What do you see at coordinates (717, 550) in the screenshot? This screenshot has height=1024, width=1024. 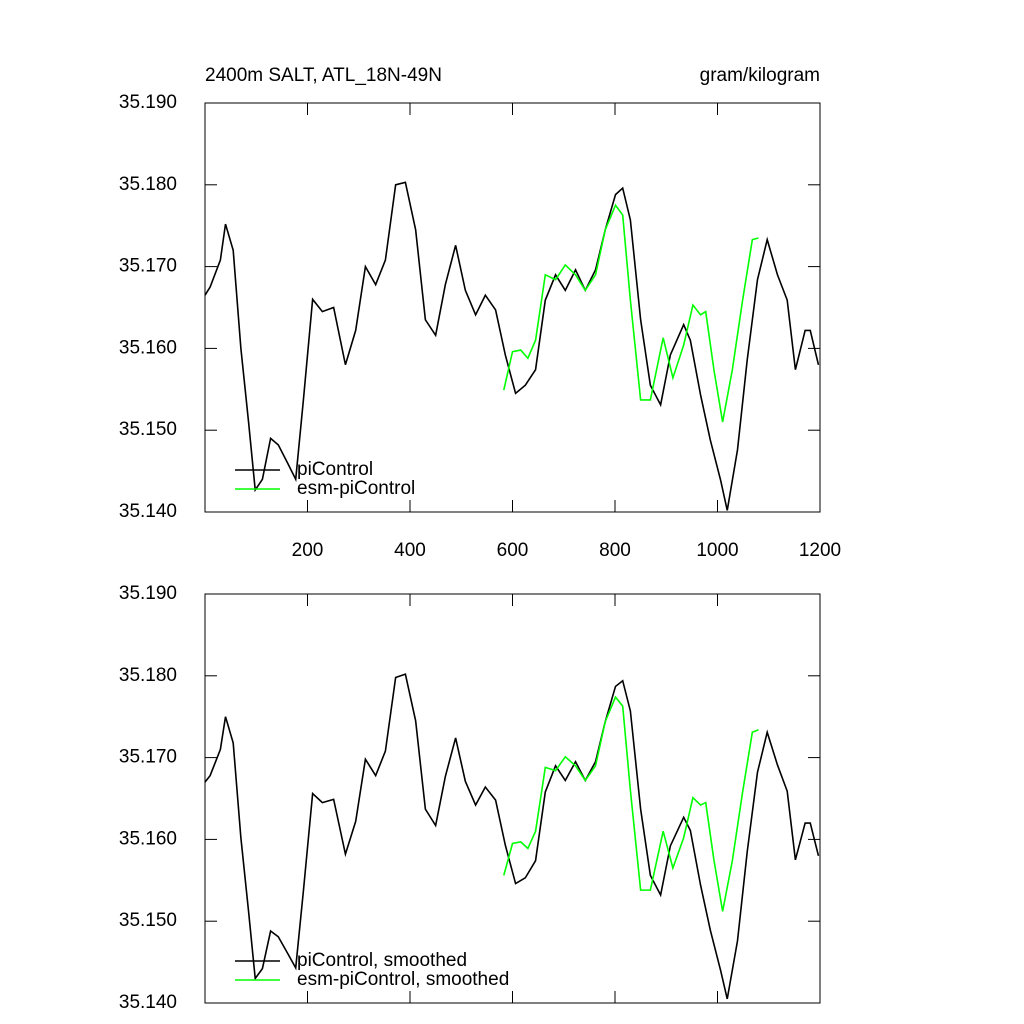 I see `x-tick-label: 1000` at bounding box center [717, 550].